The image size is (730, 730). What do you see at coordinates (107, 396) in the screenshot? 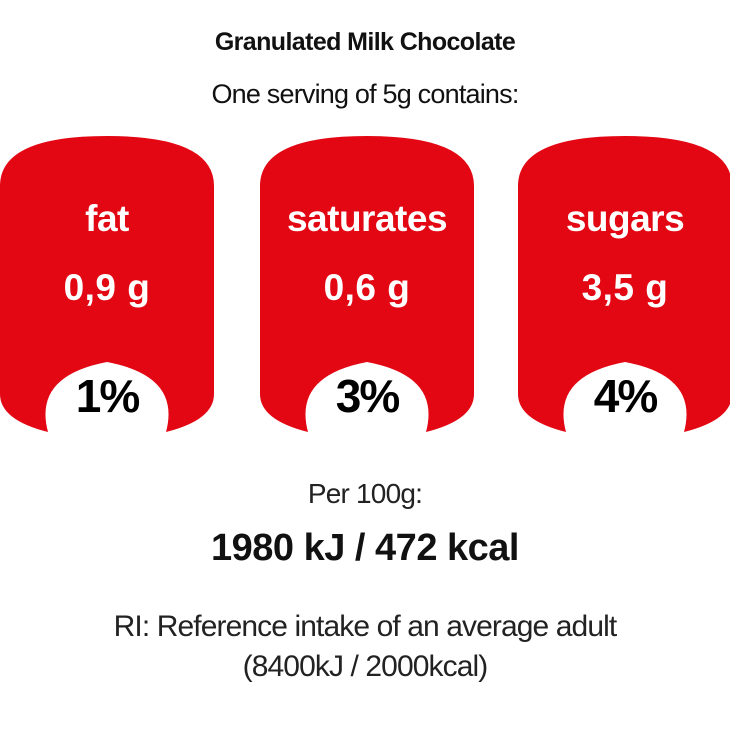
I see `nutrient-ri-percent: 1%` at bounding box center [107, 396].